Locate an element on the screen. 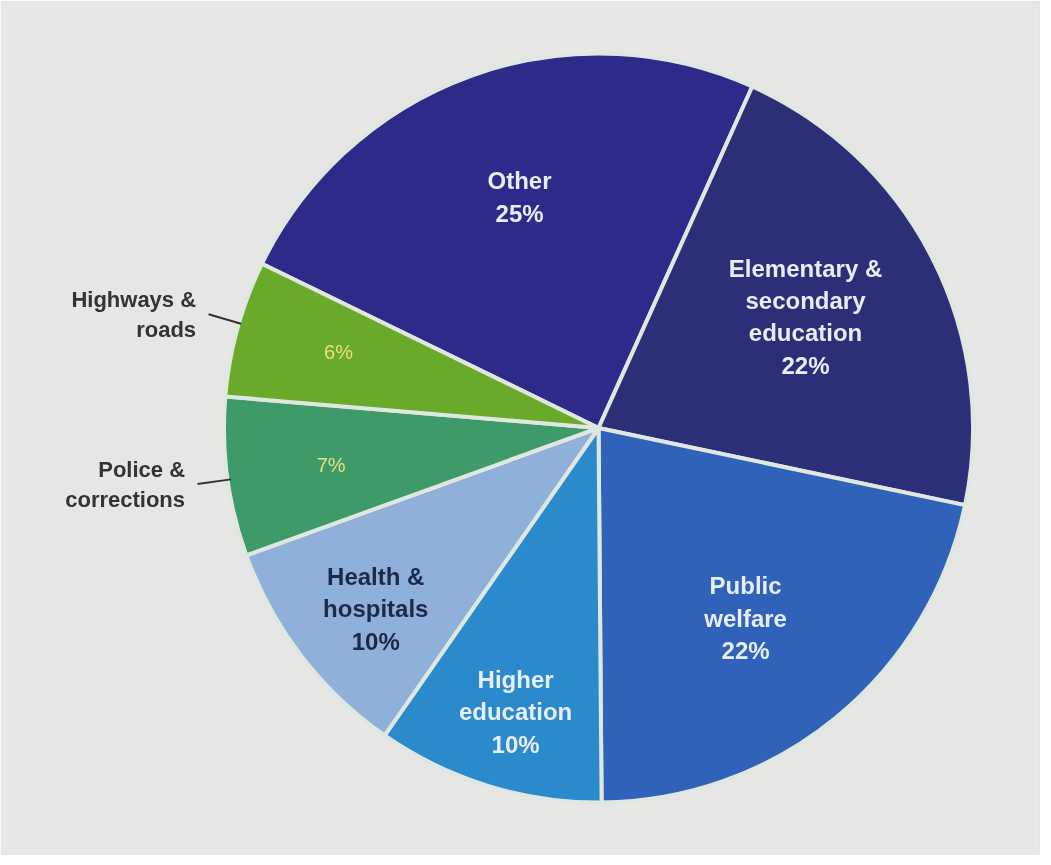 Image resolution: width=1051 pixels, height=865 pixels. slice-label: Elementary & secondary education is located at coordinates (805, 300).